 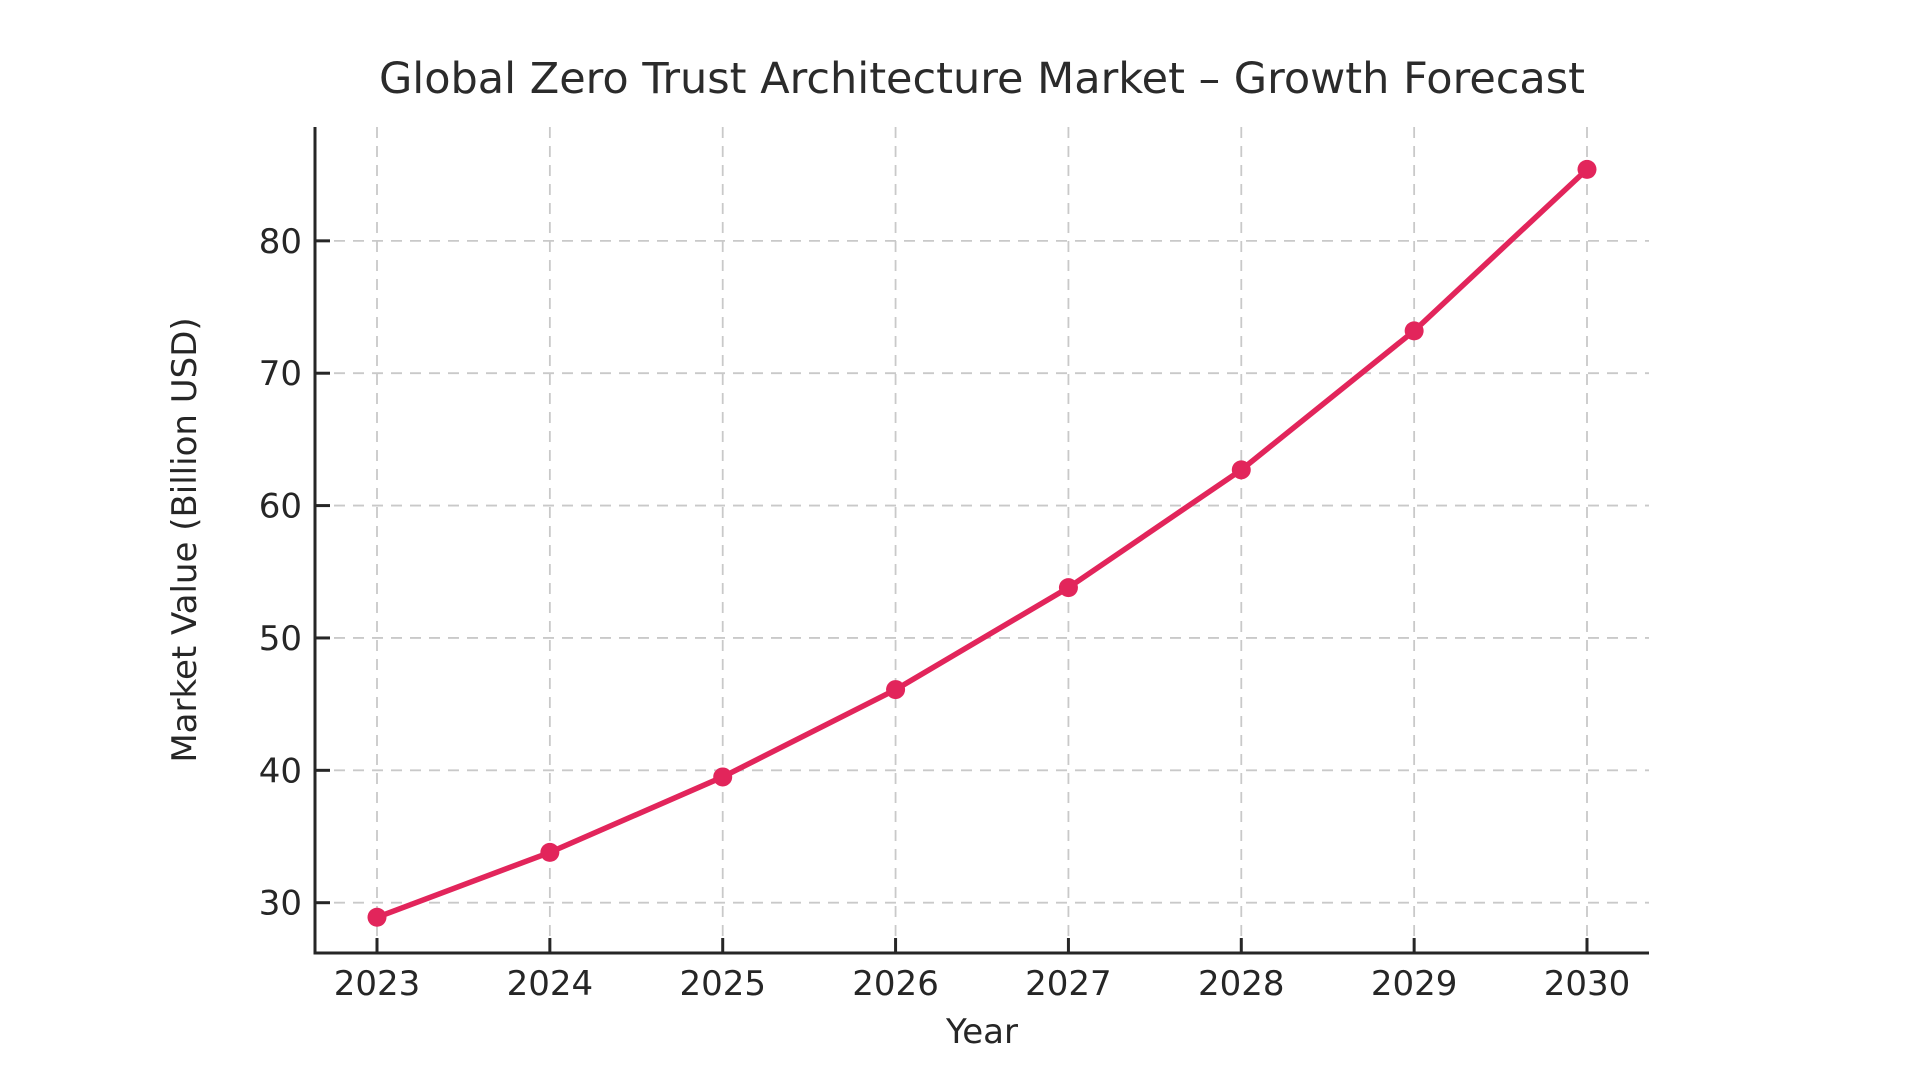 I want to click on x-tick-label: 2026, so click(x=895, y=984).